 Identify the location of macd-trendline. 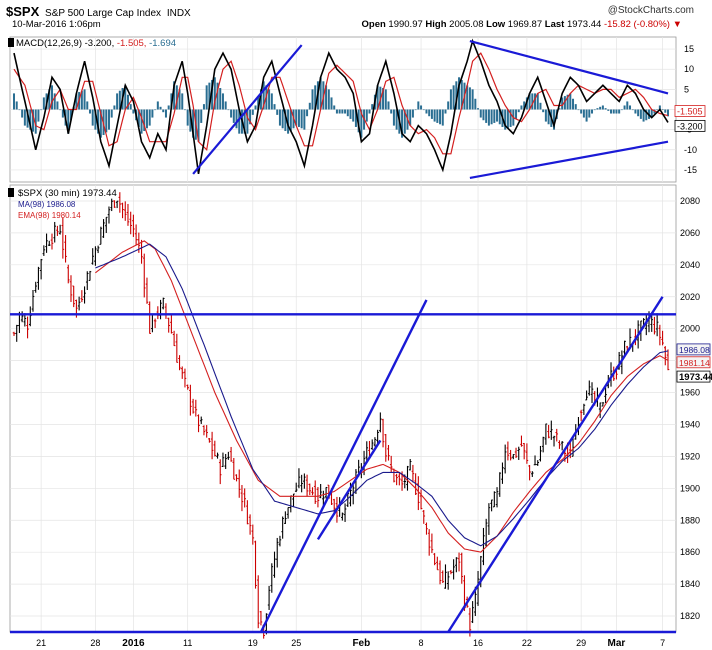
(569, 67).